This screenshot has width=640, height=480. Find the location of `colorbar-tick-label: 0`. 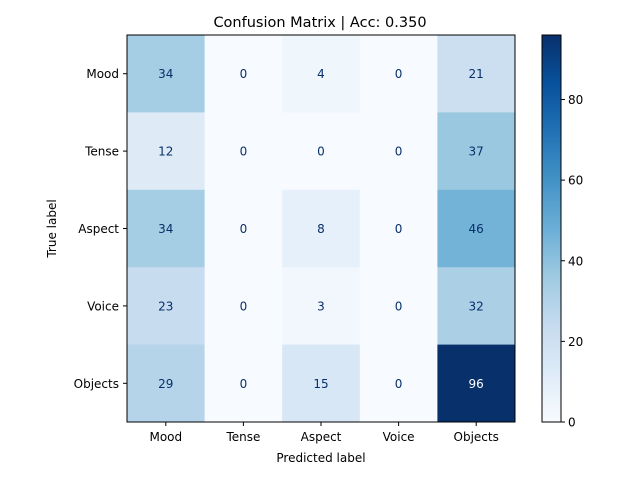

colorbar-tick-label: 0 is located at coordinates (572, 423).